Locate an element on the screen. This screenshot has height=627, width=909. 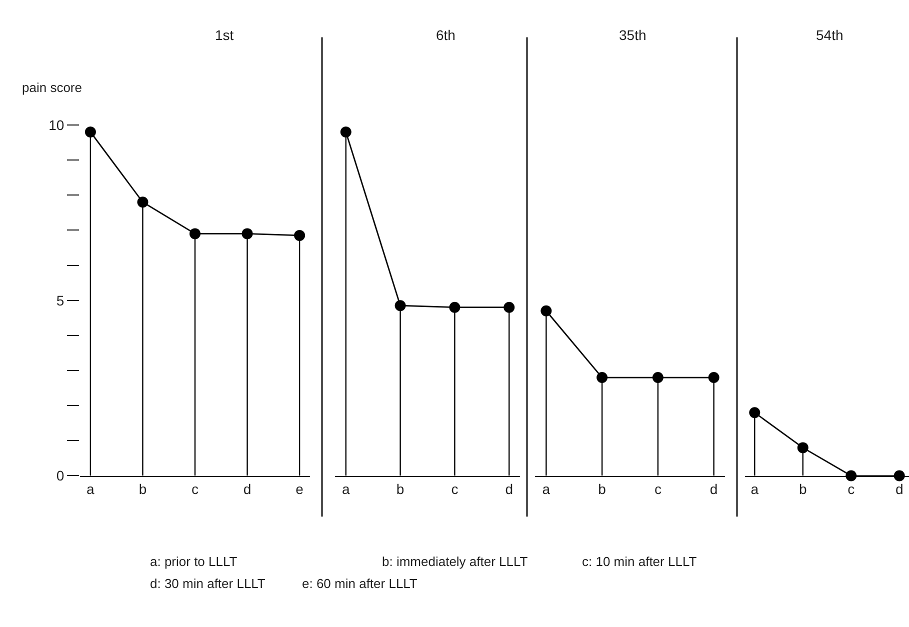
y-tick-label: 0 is located at coordinates (60, 476).